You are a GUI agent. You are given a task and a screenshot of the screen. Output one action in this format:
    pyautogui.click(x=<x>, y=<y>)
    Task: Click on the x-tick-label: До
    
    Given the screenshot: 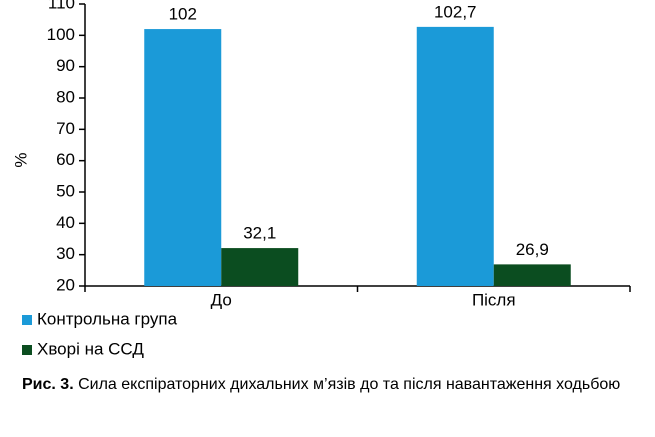 What is the action you would take?
    pyautogui.click(x=221, y=299)
    